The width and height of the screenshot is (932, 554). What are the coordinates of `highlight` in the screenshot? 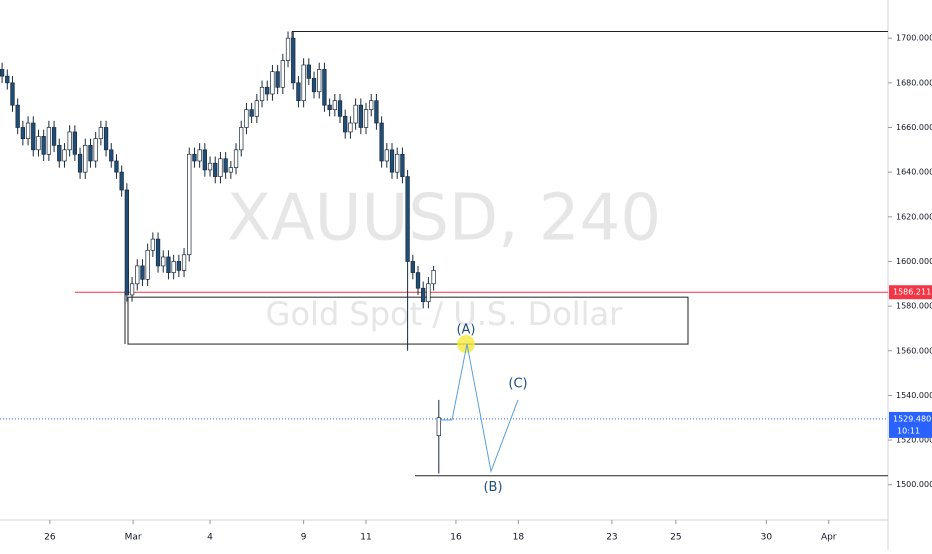 It's located at (466, 344).